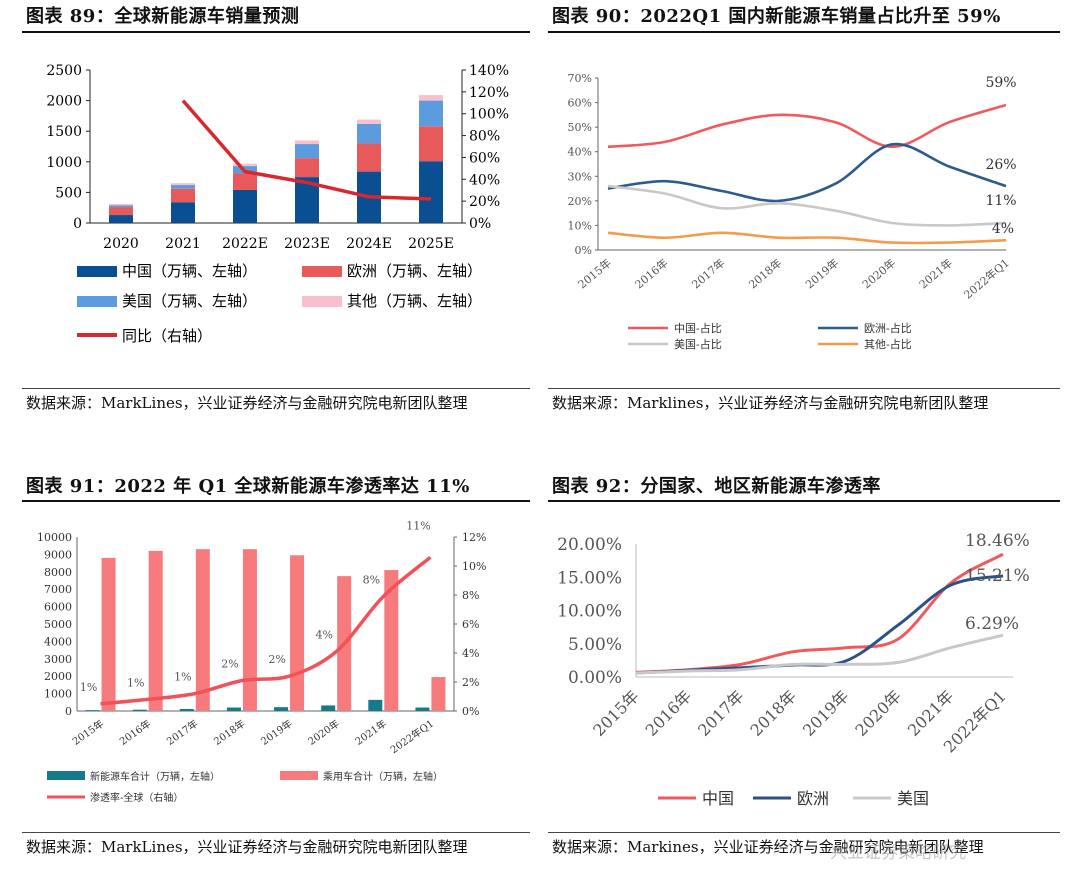  I want to click on legend-label: 欧洲, so click(813, 798).